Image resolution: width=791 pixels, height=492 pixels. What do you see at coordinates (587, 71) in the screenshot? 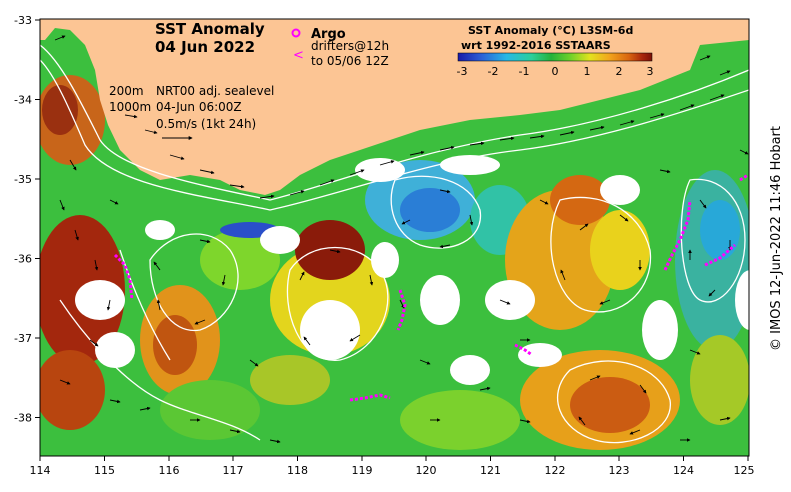
I see `colorbar-tick-label: 1` at bounding box center [587, 71].